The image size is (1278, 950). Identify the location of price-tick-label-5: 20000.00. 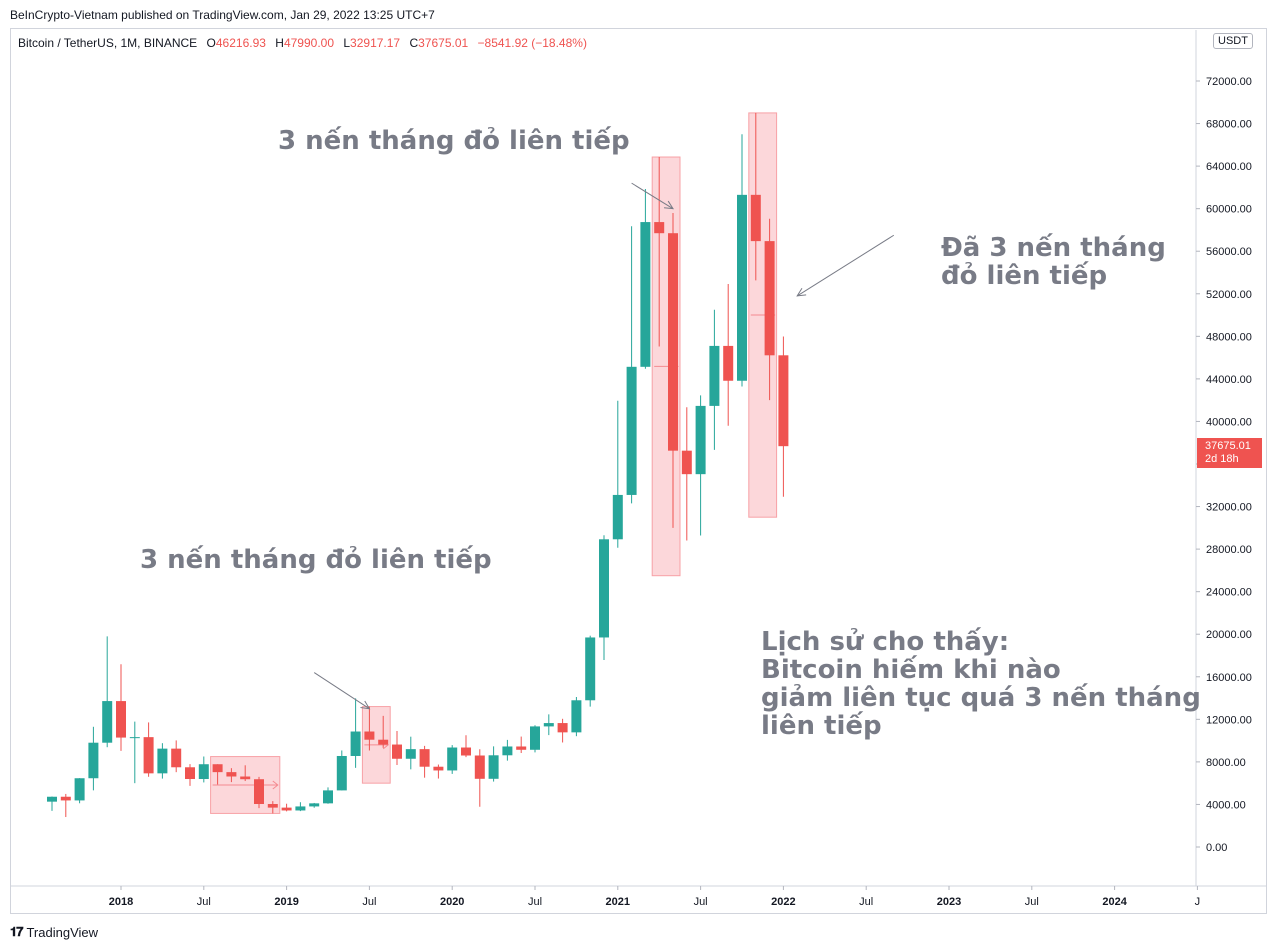
(1229, 635).